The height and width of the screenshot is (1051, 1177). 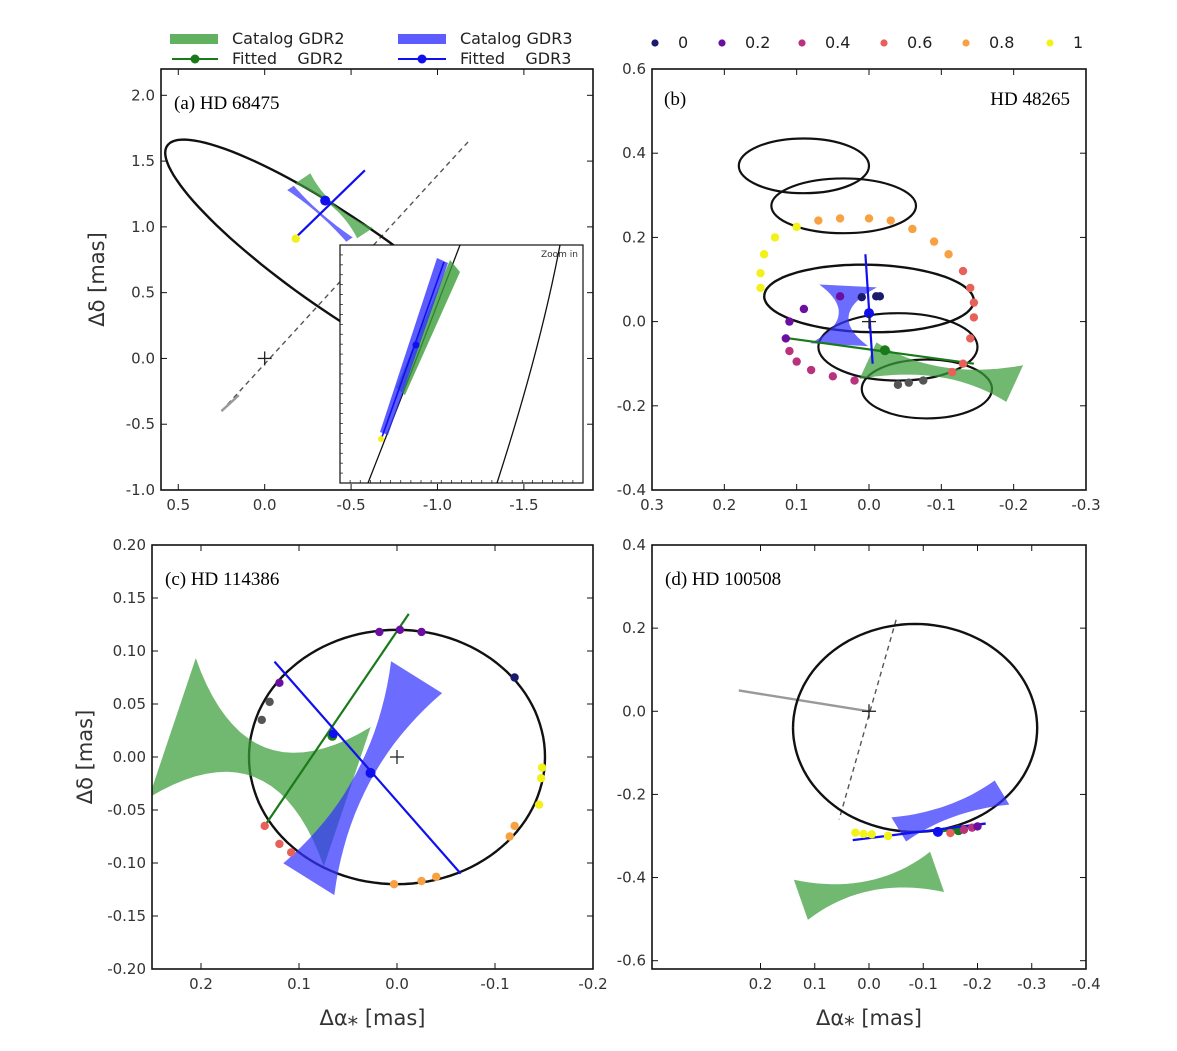 What do you see at coordinates (222, 579) in the screenshot?
I see `panel-title: (c) HD 114386` at bounding box center [222, 579].